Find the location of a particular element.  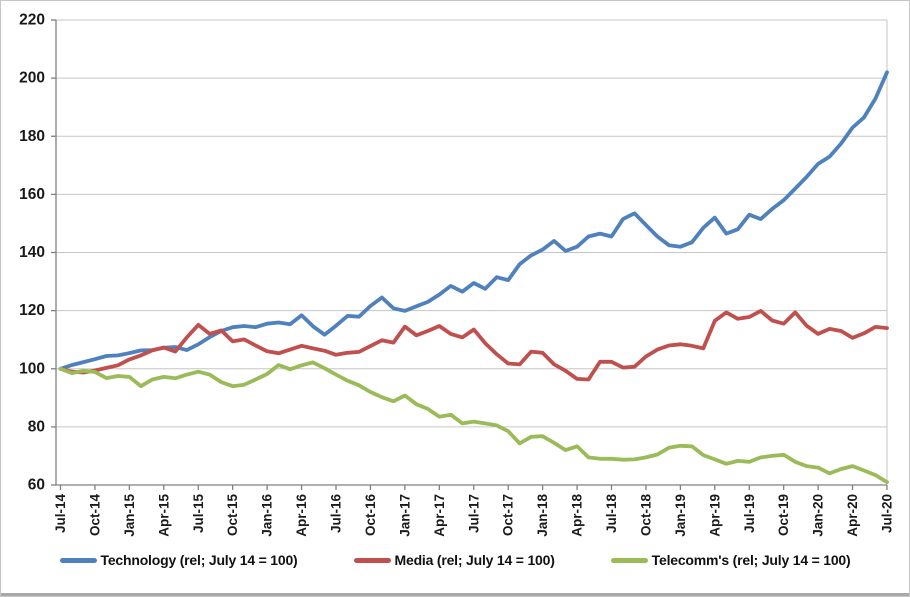

y-axis-label-120: 120 is located at coordinates (32, 310).